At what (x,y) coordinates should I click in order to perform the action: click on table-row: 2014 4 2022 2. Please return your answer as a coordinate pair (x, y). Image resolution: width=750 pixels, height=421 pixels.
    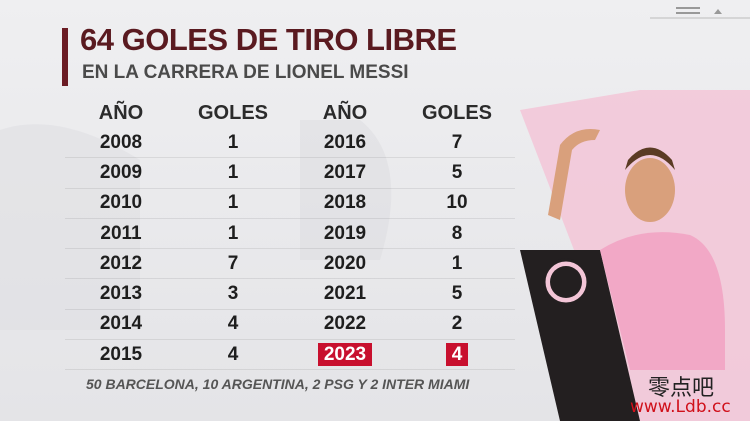
    Looking at the image, I should click on (290, 325).